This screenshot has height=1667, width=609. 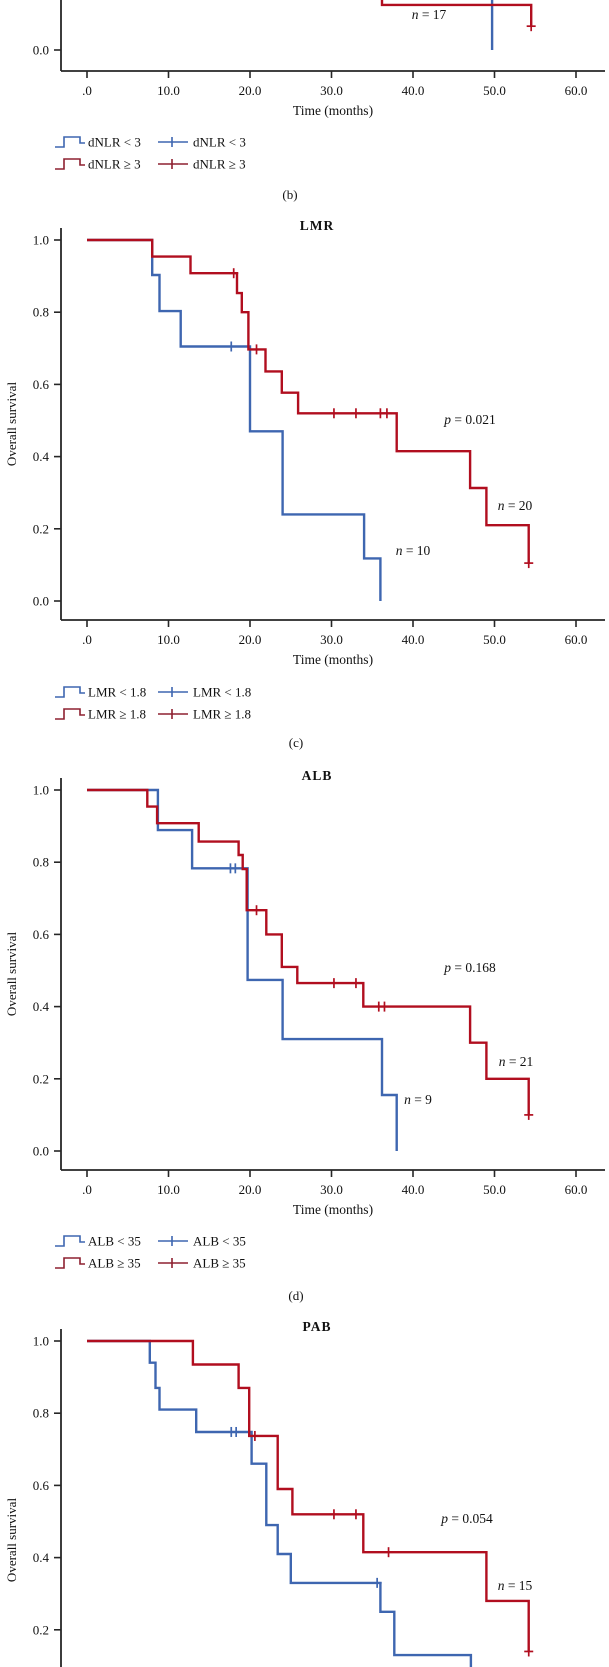 I want to click on n-count-label: n = 21, so click(x=516, y=1061).